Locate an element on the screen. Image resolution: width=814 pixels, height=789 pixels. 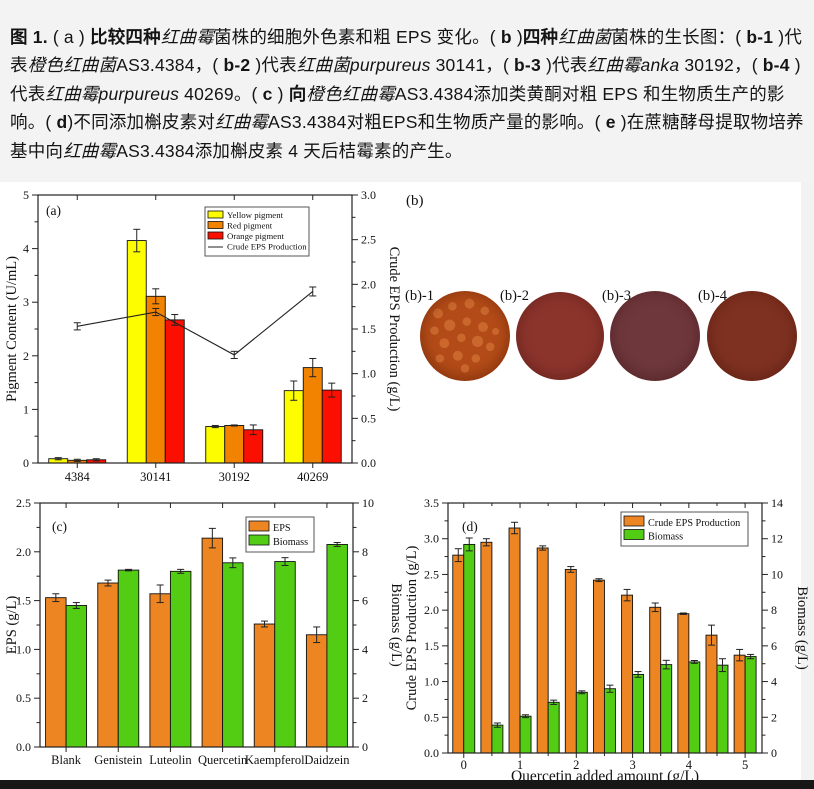
caption-segment: d is located at coordinates (62, 122).